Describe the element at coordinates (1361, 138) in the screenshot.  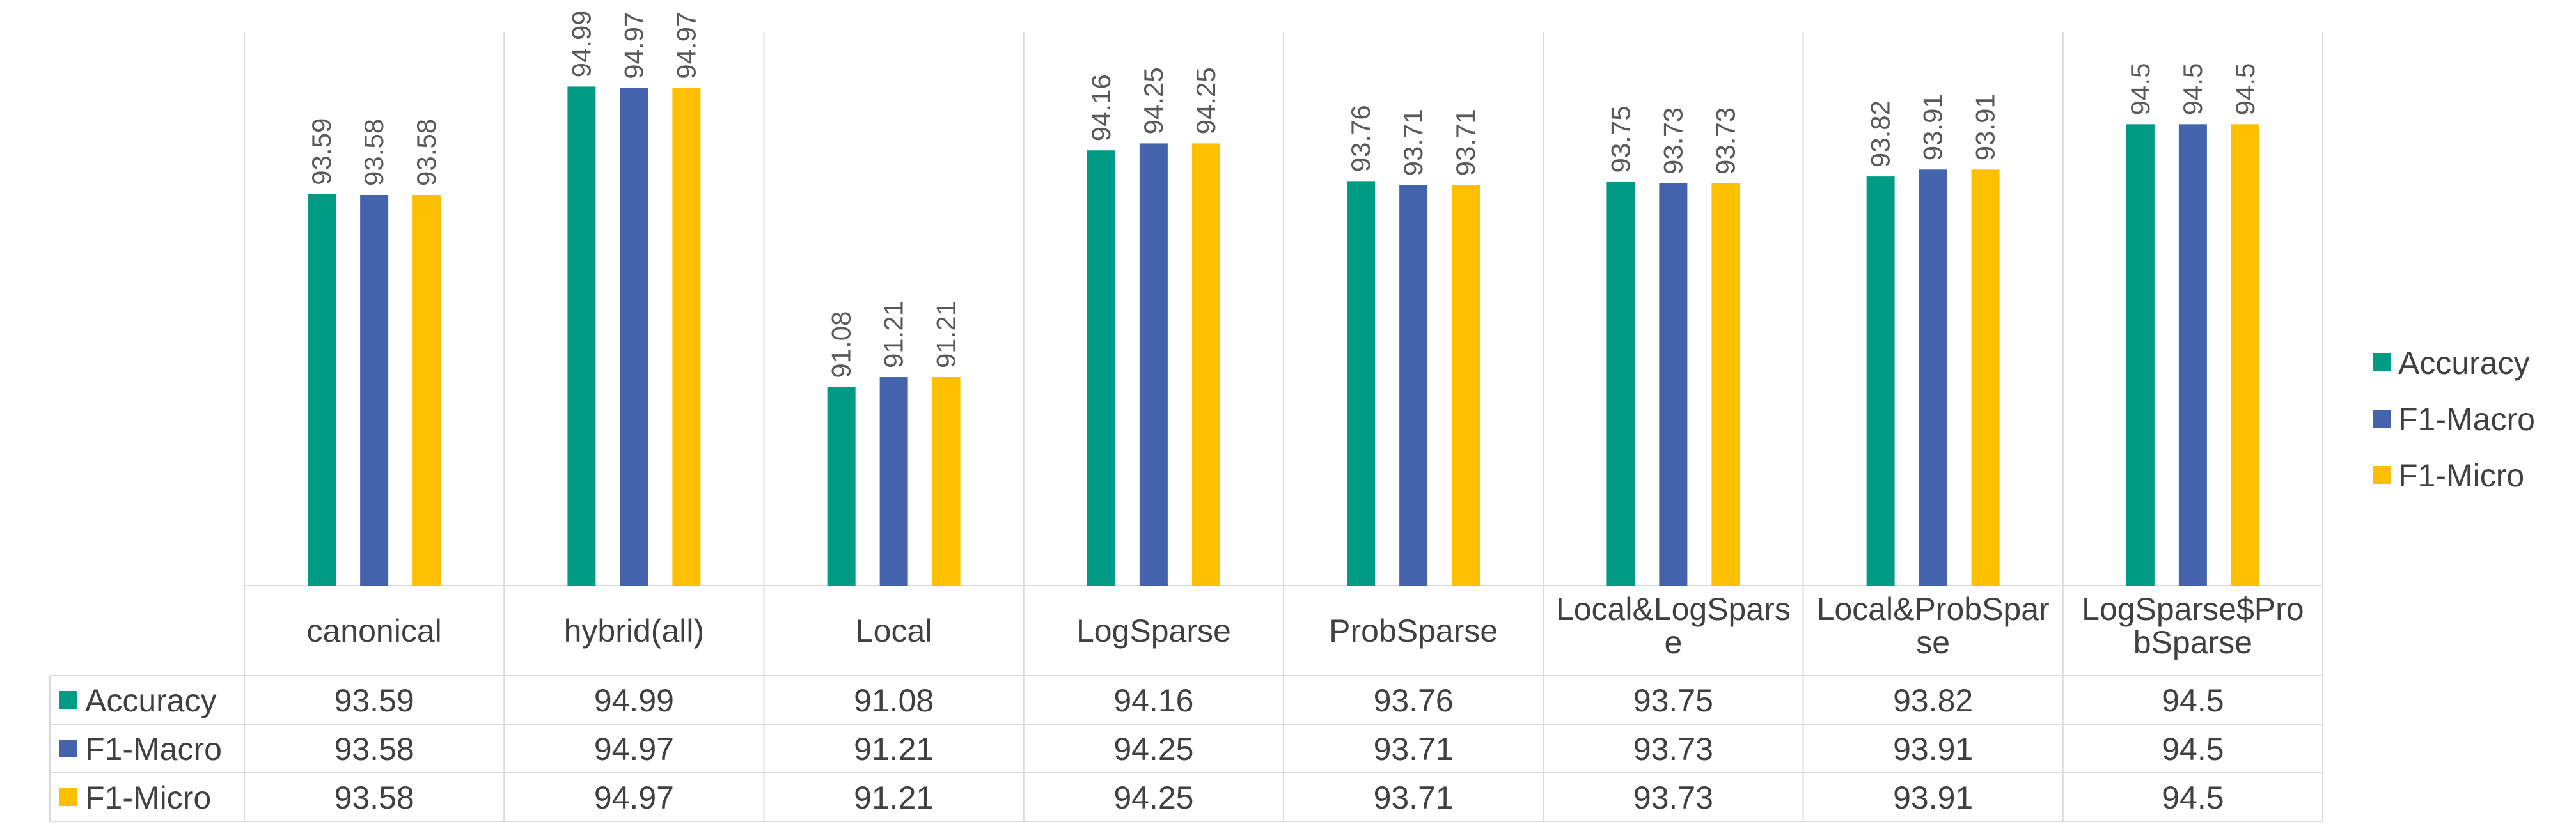
I see `data-label: 93.76` at that location.